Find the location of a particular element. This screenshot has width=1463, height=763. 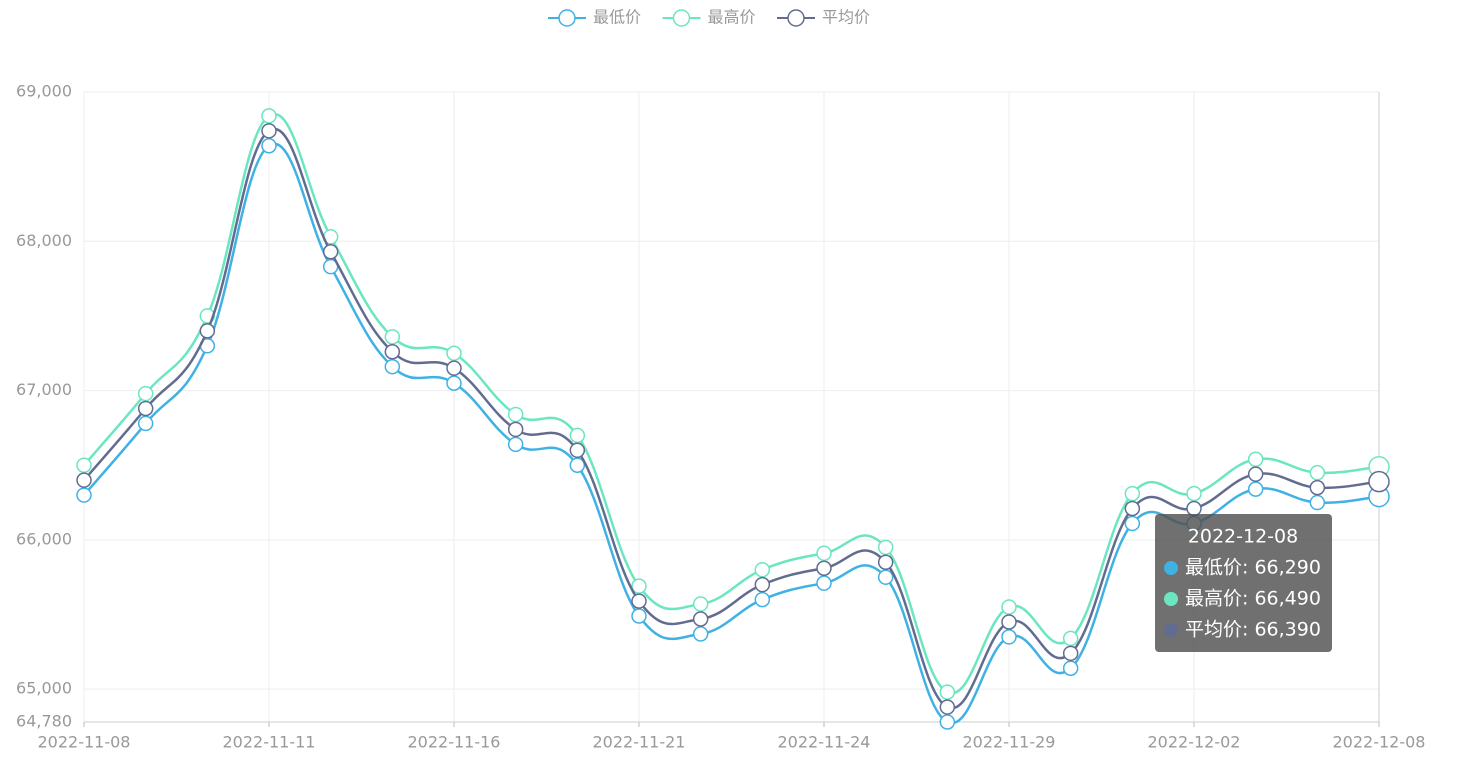

tooltip-item: 最低价: 66,290 is located at coordinates (1253, 568).